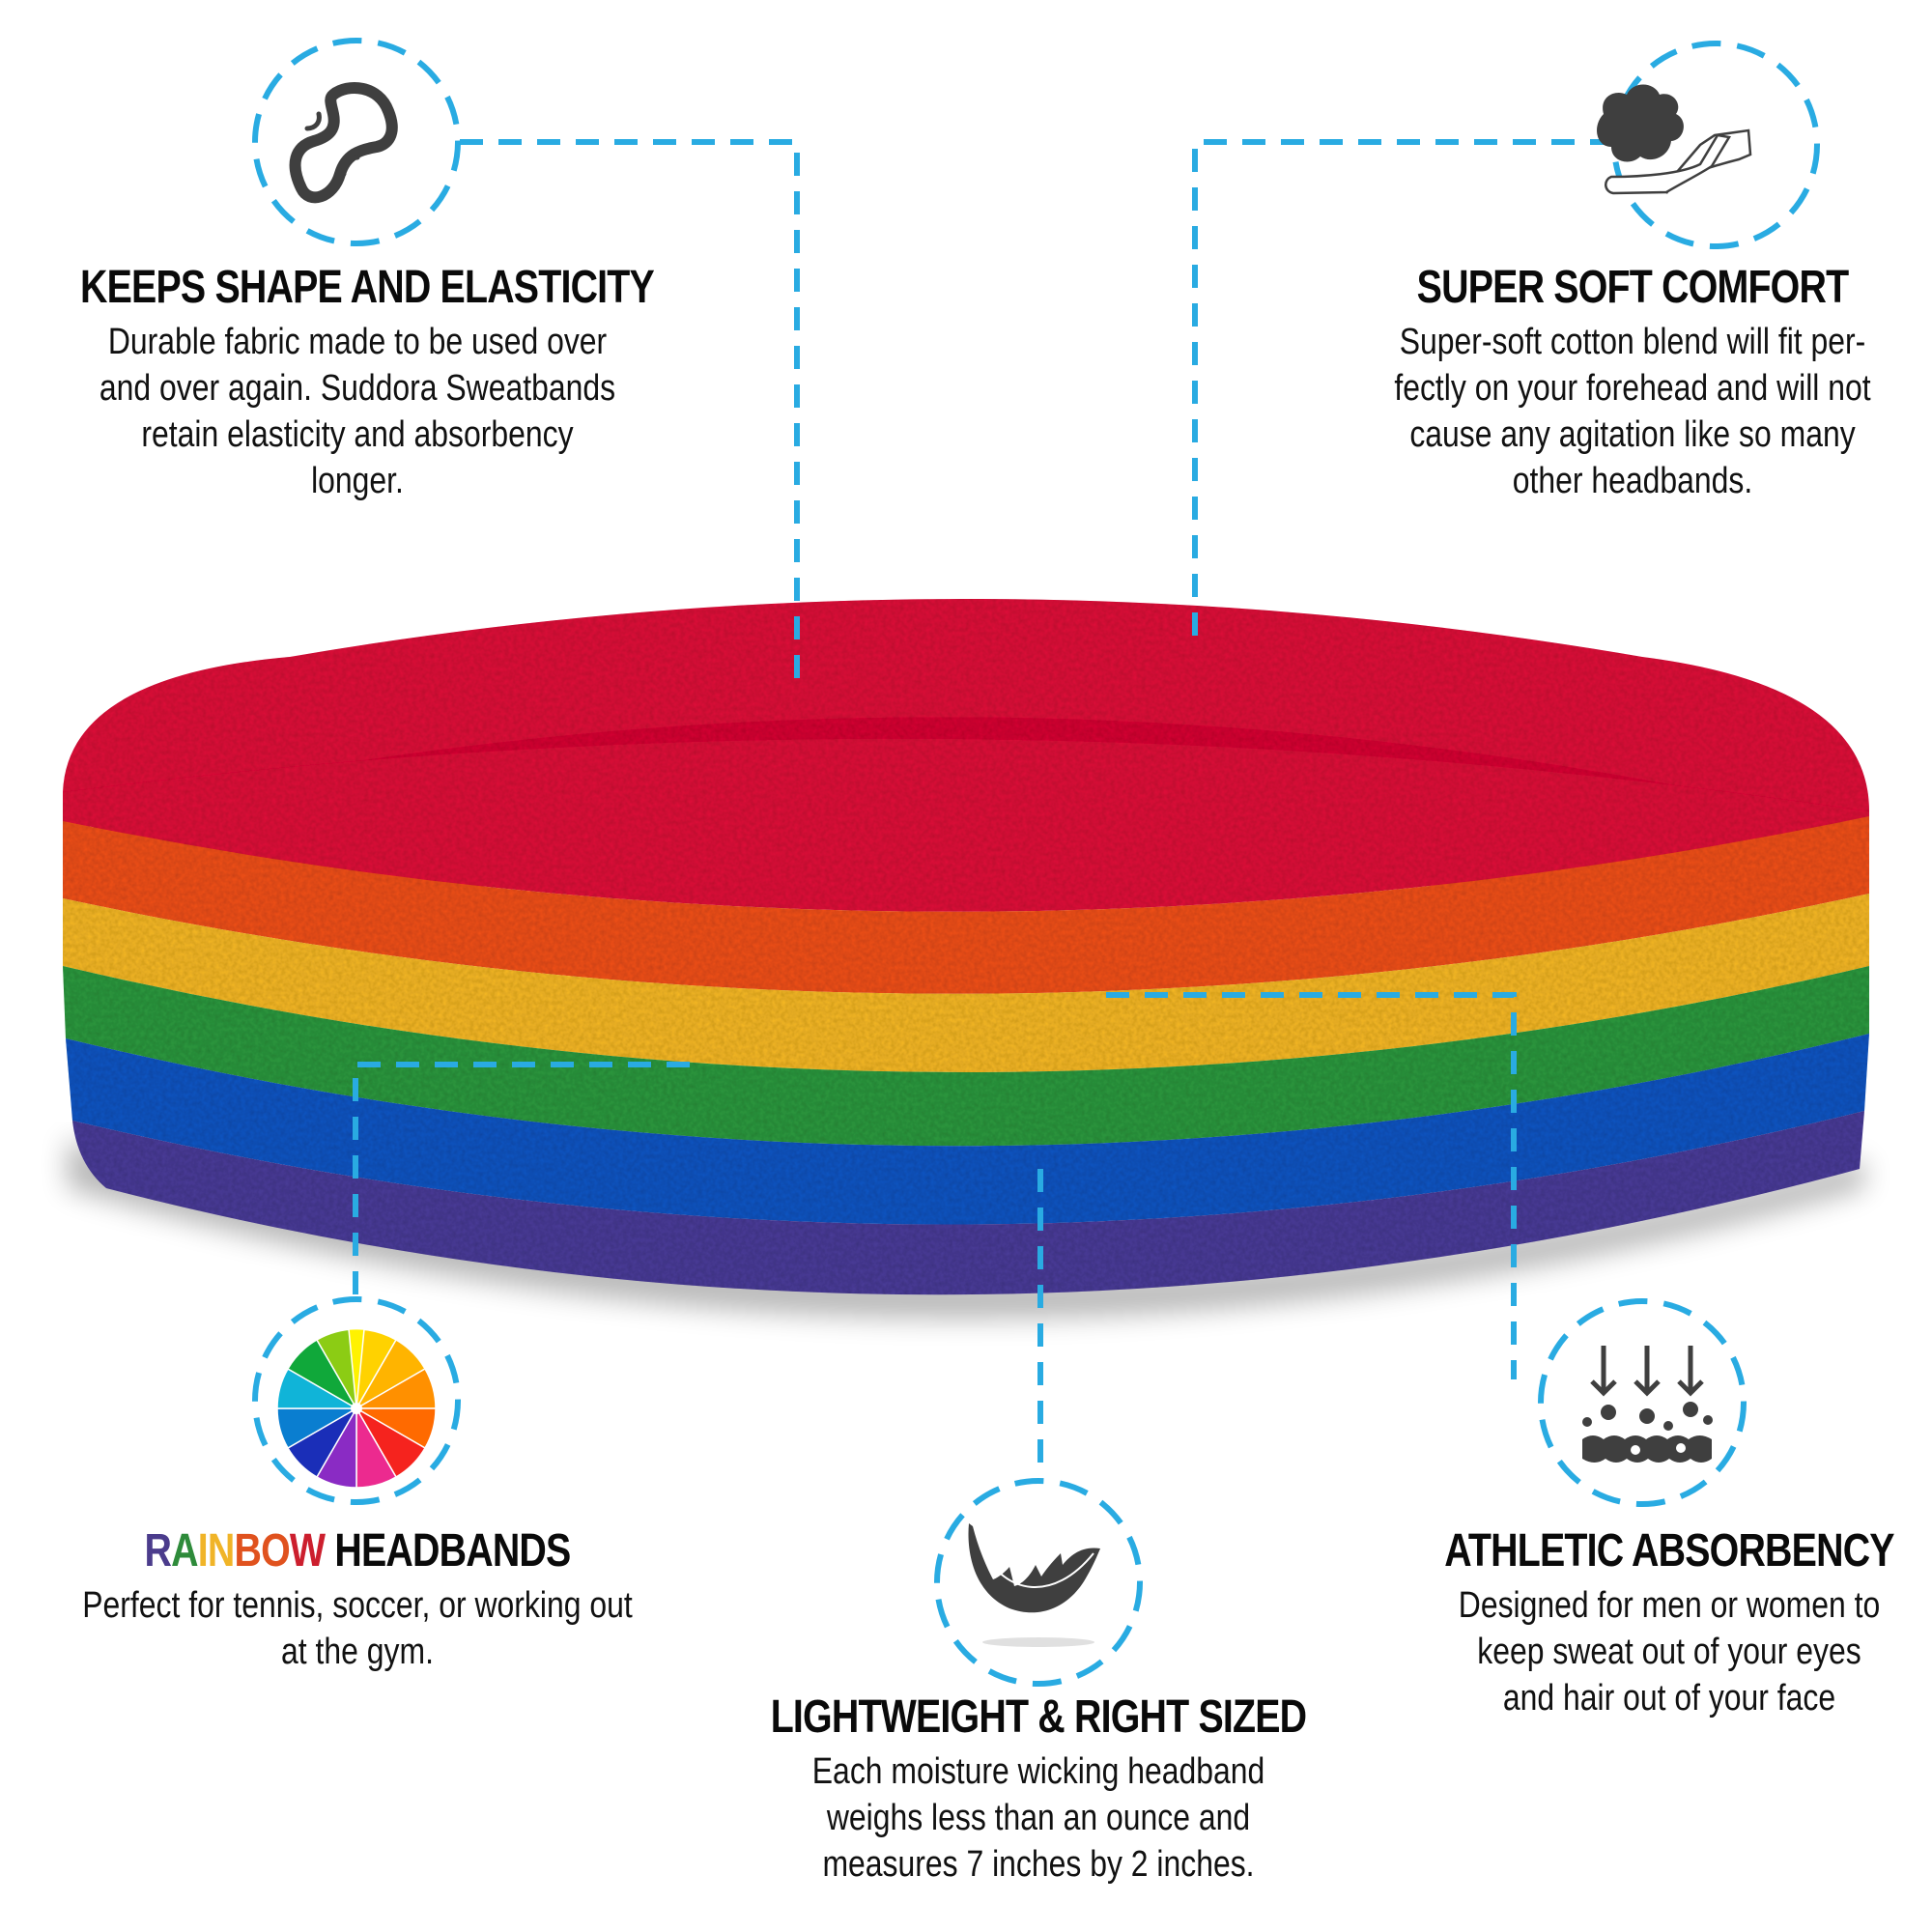 The width and height of the screenshot is (1932, 1932). I want to click on icon-ring-keeps-shape, so click(356, 142).